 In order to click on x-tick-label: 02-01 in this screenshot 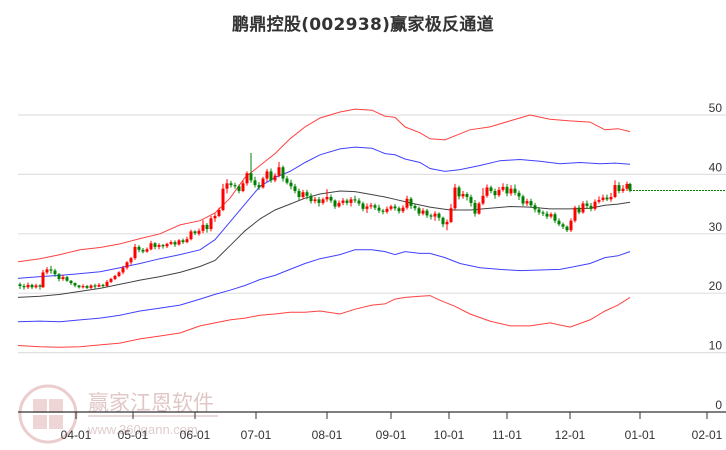, I will do `click(707, 435)`.